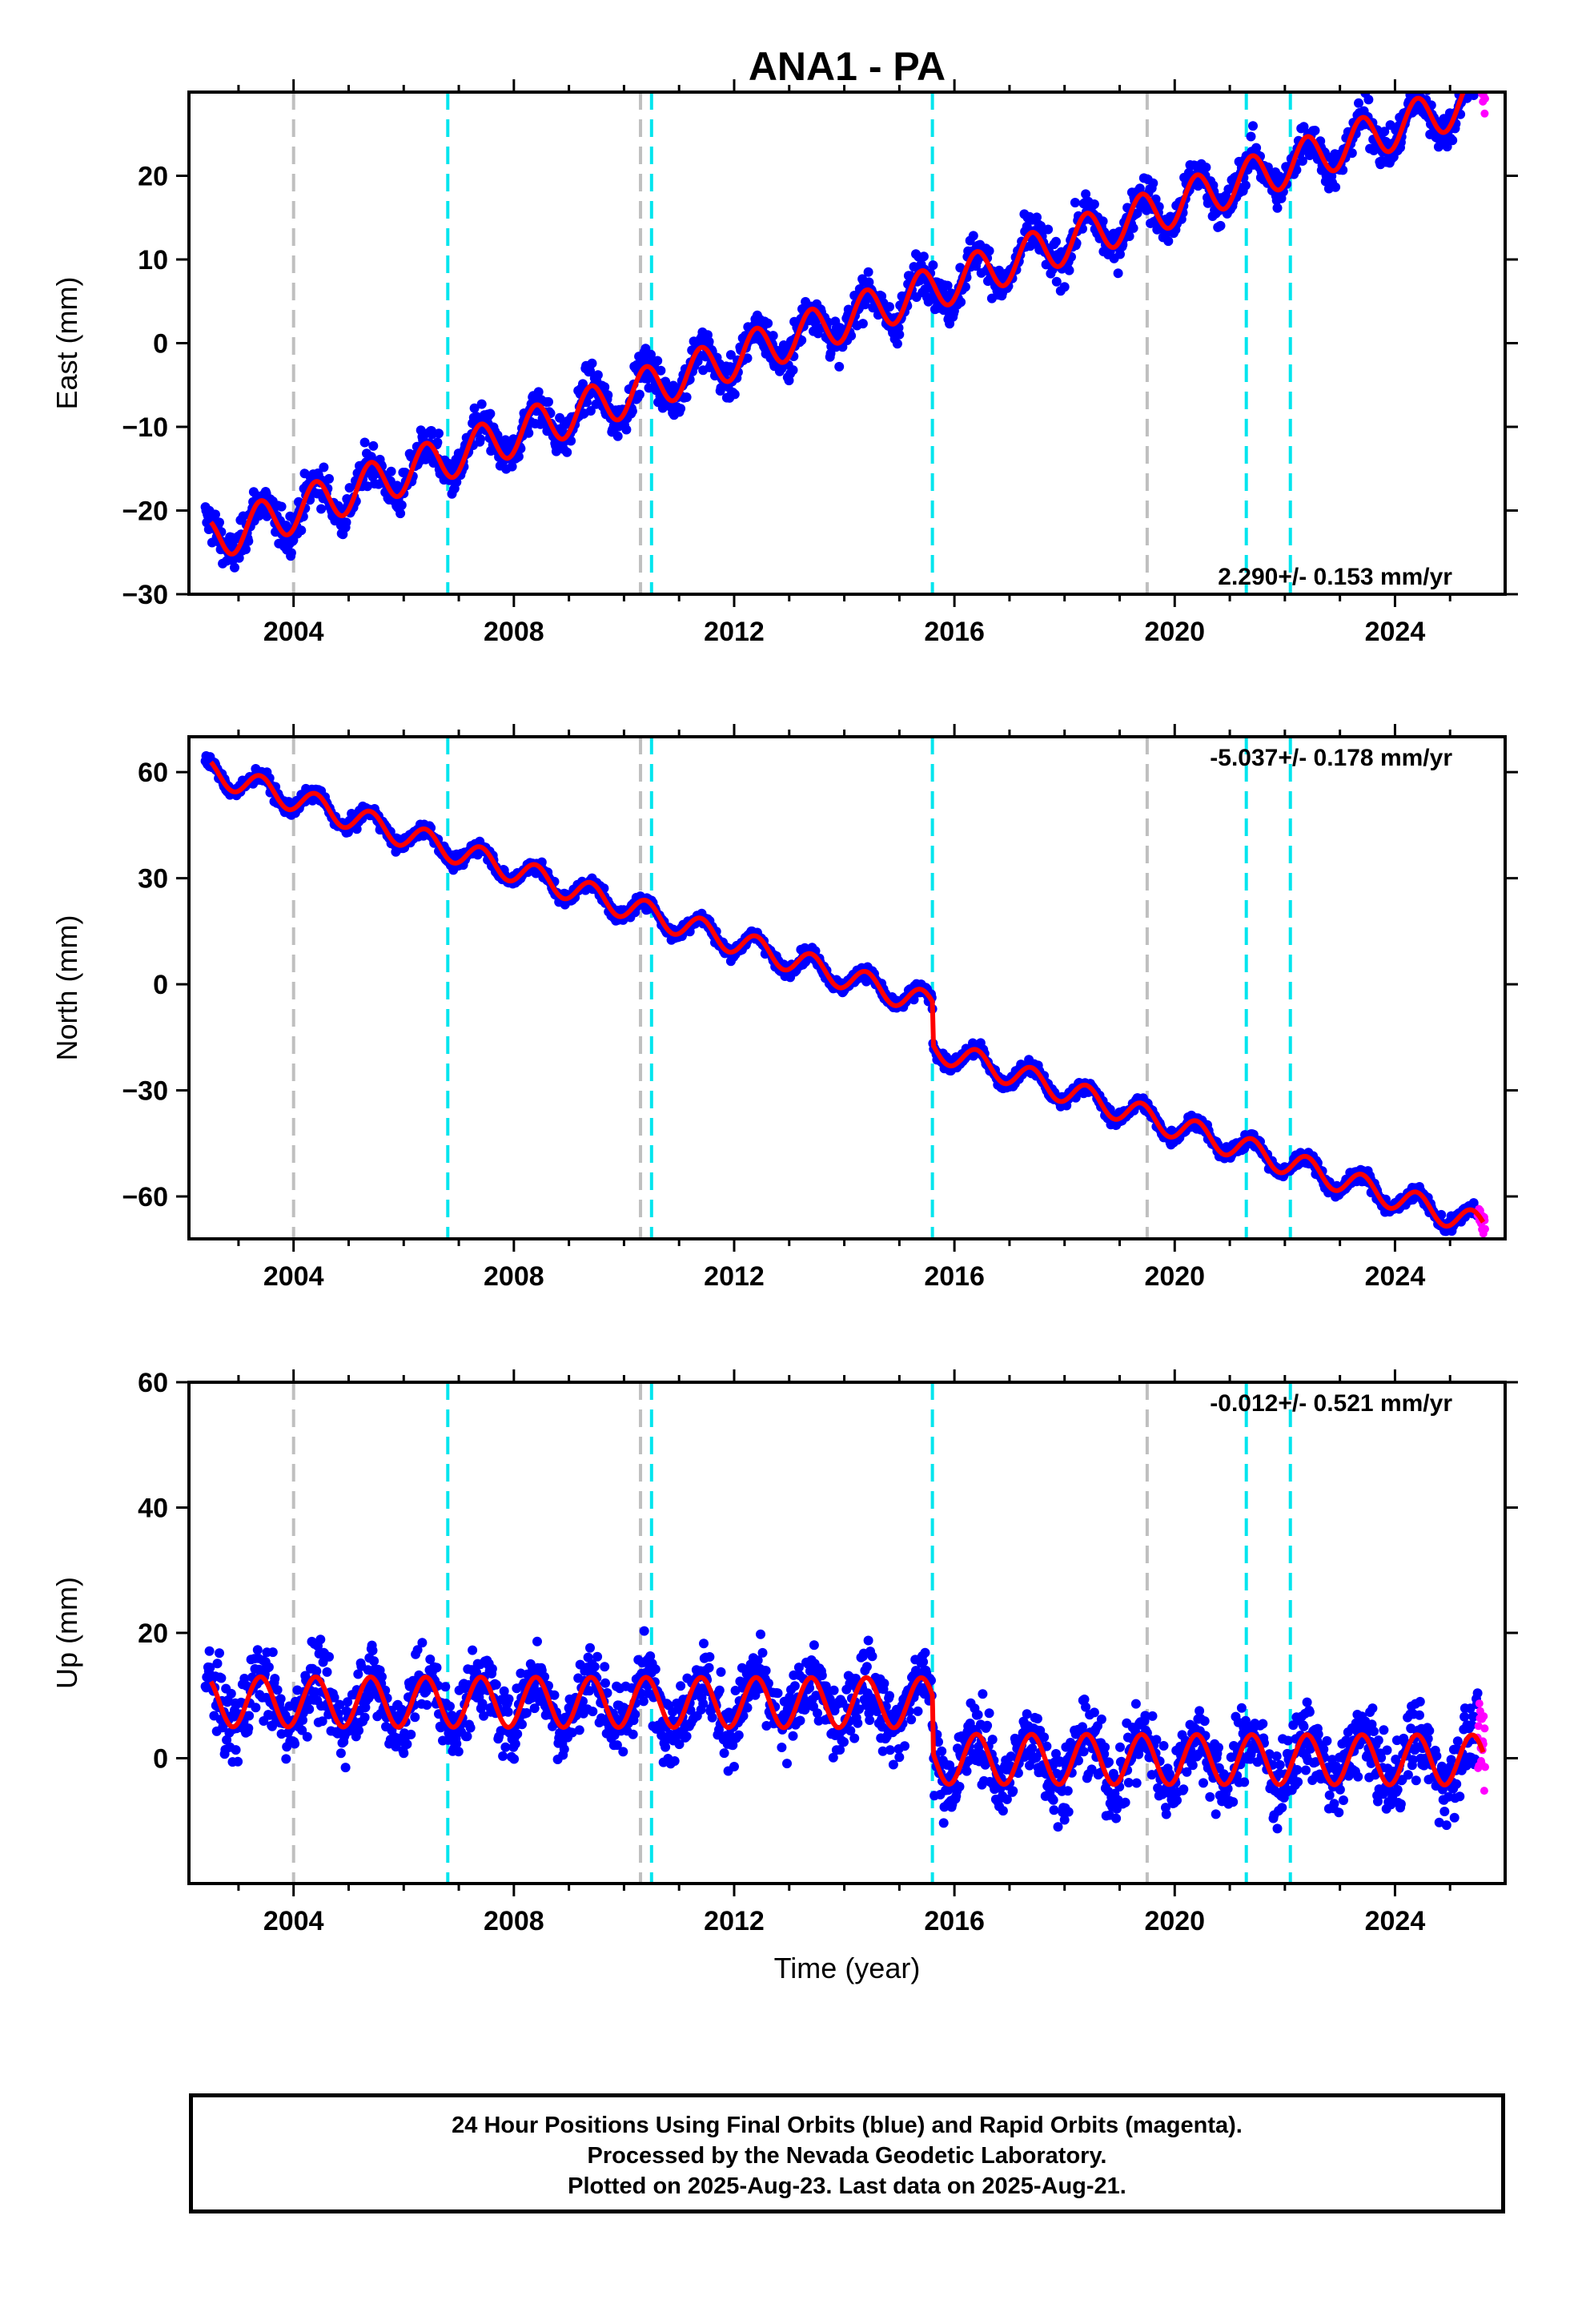  What do you see at coordinates (153, 773) in the screenshot?
I see `y-tick-label: 60` at bounding box center [153, 773].